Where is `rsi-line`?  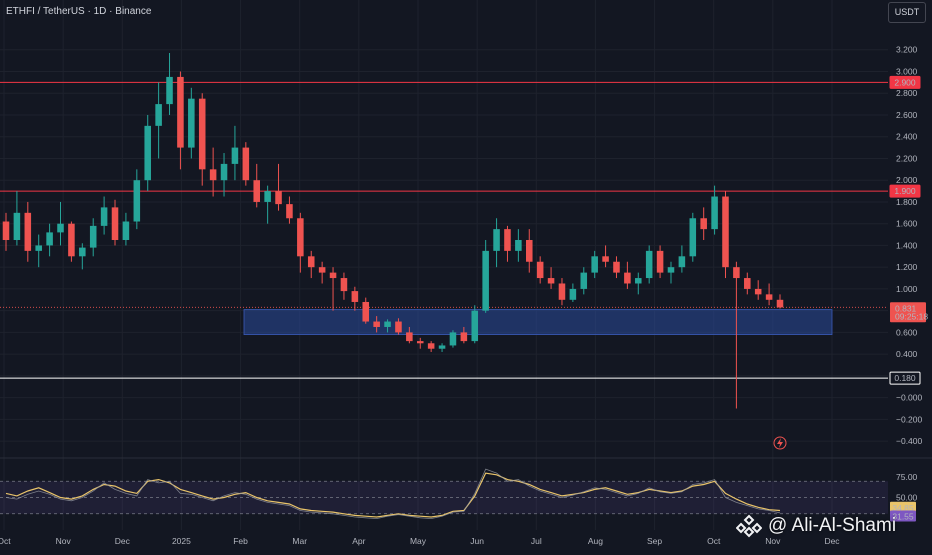
rsi-line is located at coordinates (393, 494).